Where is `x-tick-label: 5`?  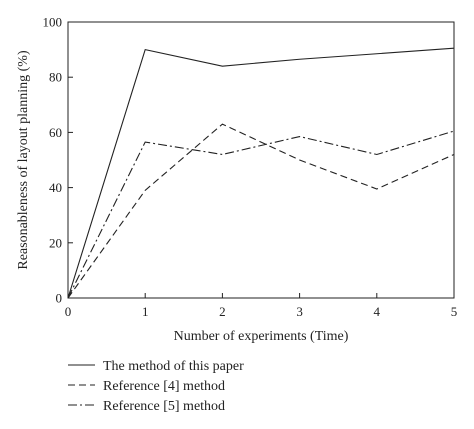
x-tick-label: 5 is located at coordinates (454, 311).